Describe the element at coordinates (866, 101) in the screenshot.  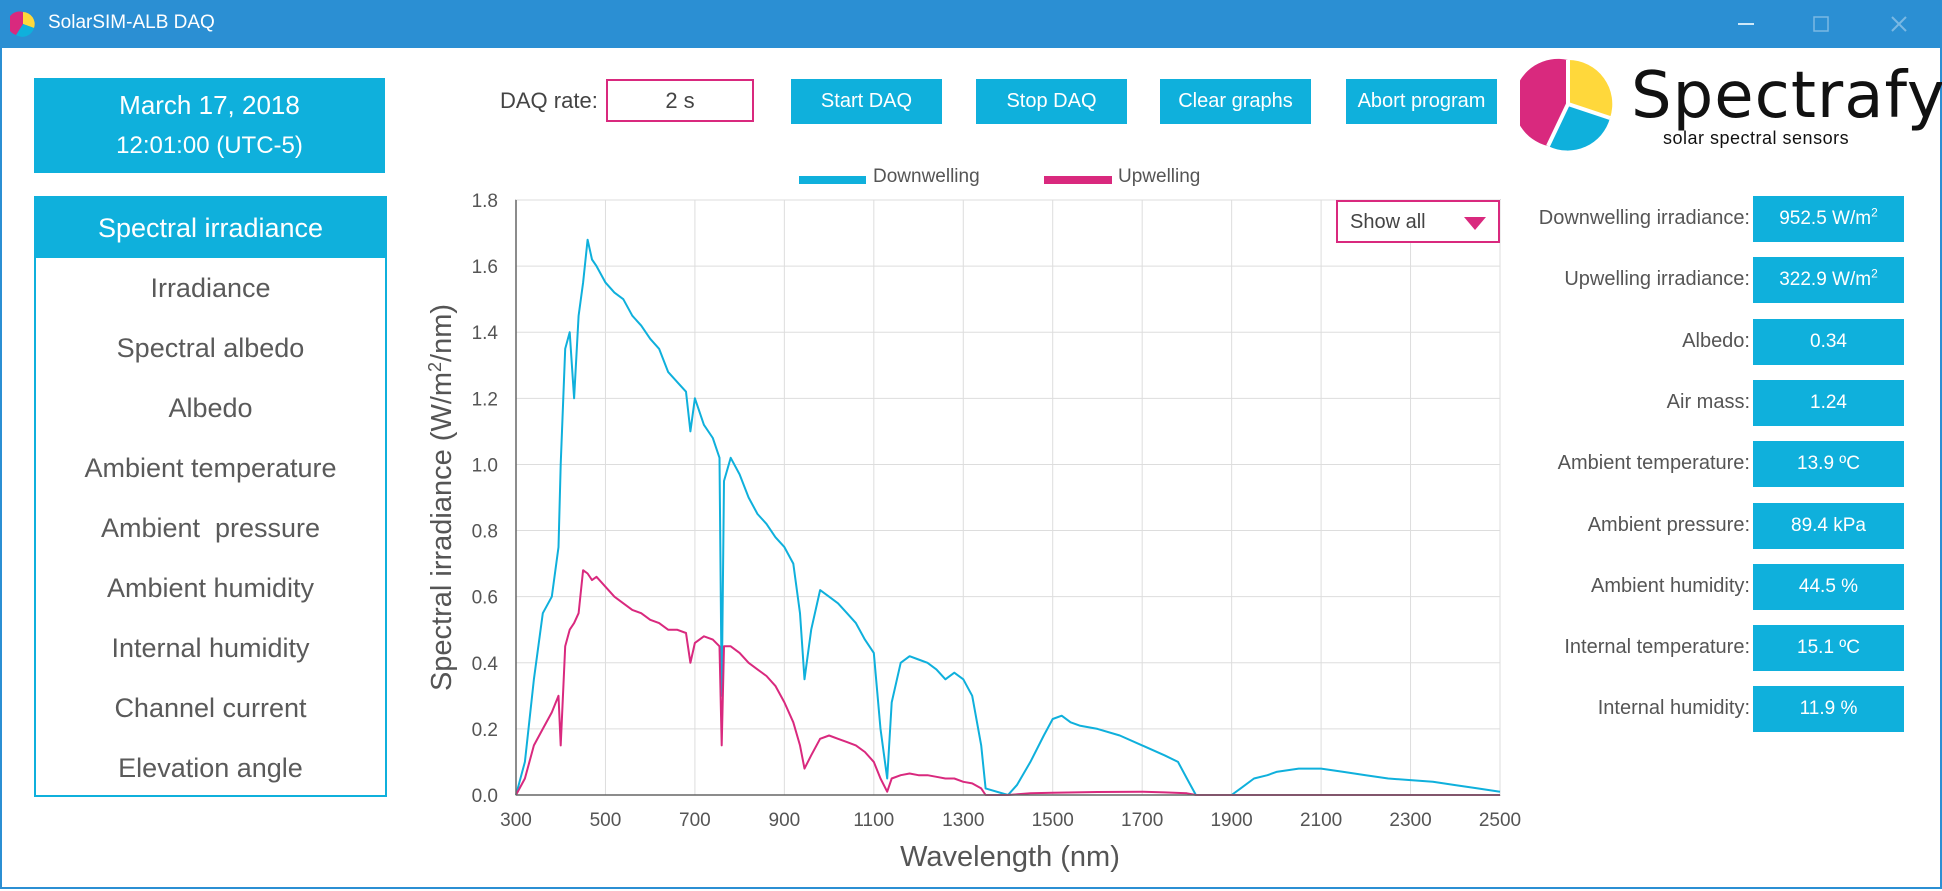
I see `start-daq-button: Start DAQ` at that location.